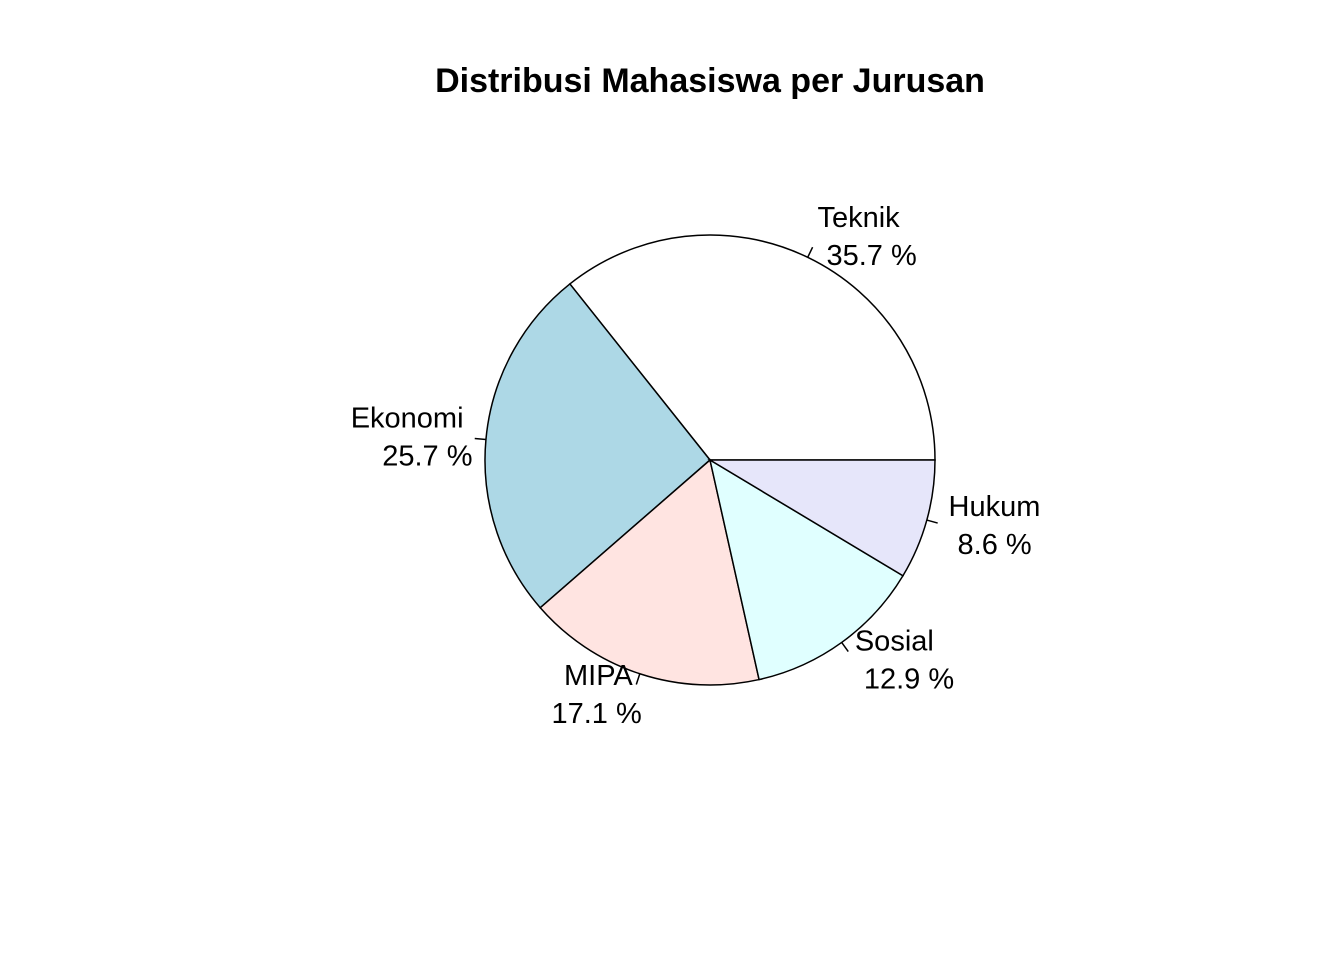 The height and width of the screenshot is (960, 1344). Describe the element at coordinates (649, 572) in the screenshot. I see `pie-slice-mipa` at that location.